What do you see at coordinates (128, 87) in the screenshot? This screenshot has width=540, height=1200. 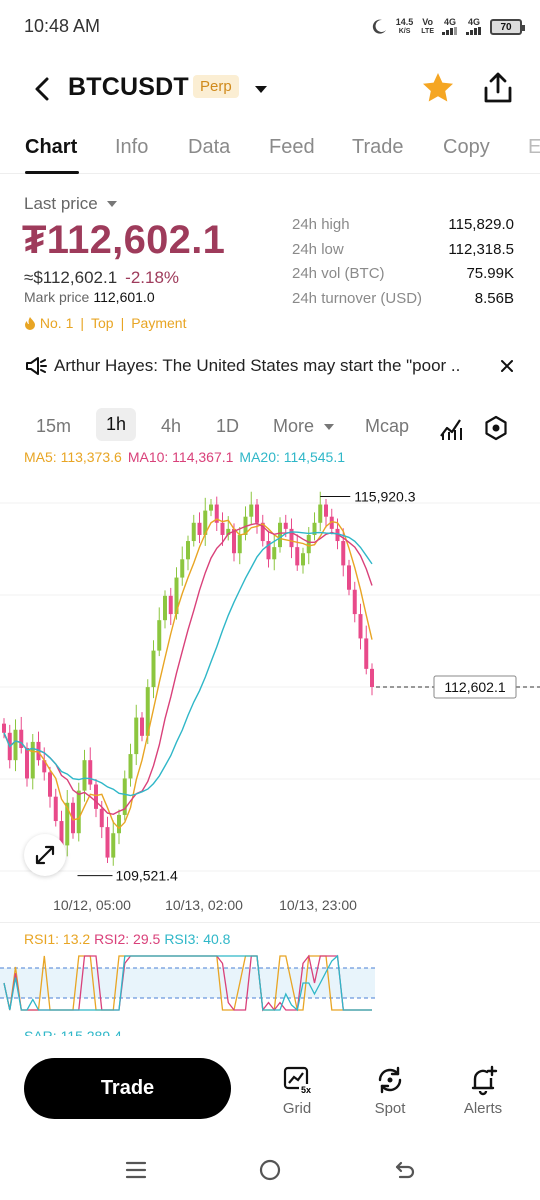 I see `symbol-title: BTCUSDT` at bounding box center [128, 87].